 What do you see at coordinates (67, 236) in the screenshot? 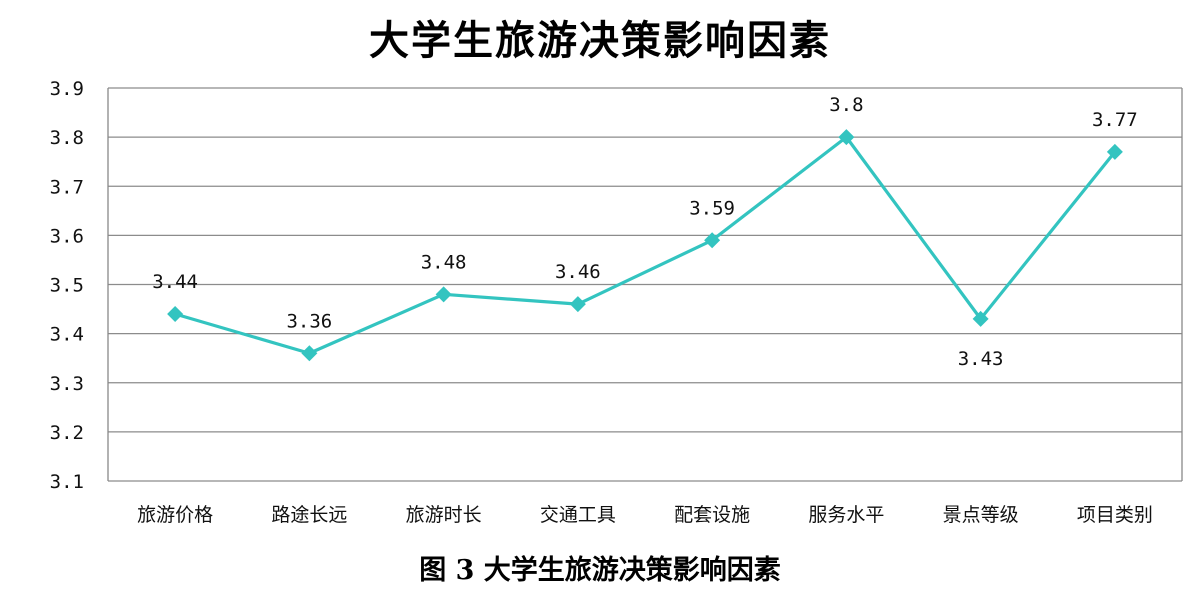
I see `y-tick-label: 3.6` at bounding box center [67, 236].